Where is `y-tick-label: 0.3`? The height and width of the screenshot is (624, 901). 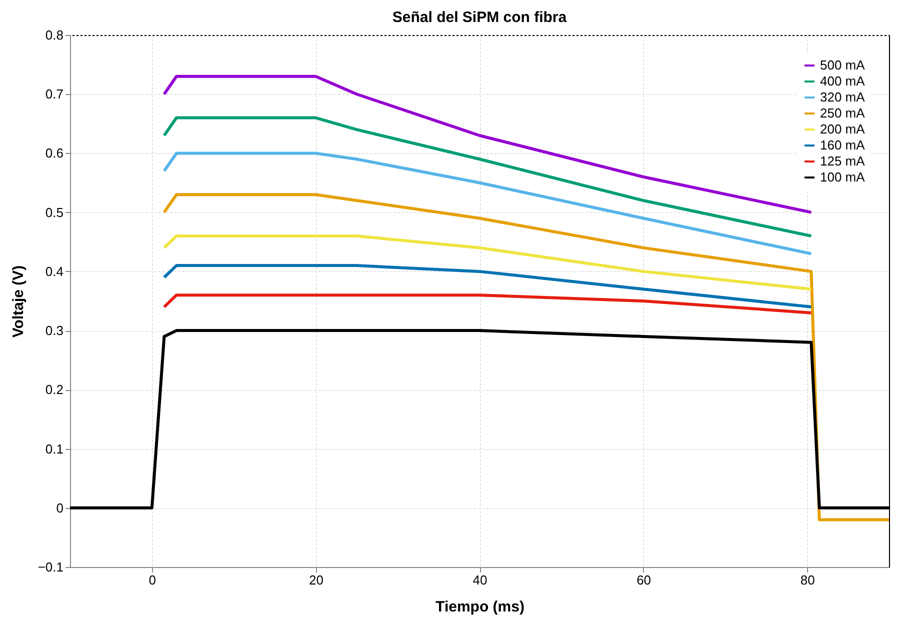 y-tick-label: 0.3 is located at coordinates (54, 330).